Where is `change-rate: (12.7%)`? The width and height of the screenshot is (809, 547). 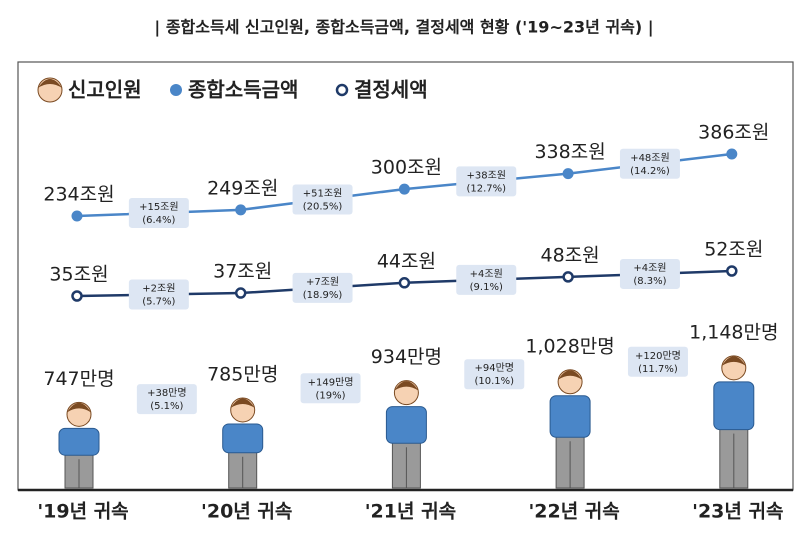
change-rate: (12.7%) is located at coordinates (486, 188).